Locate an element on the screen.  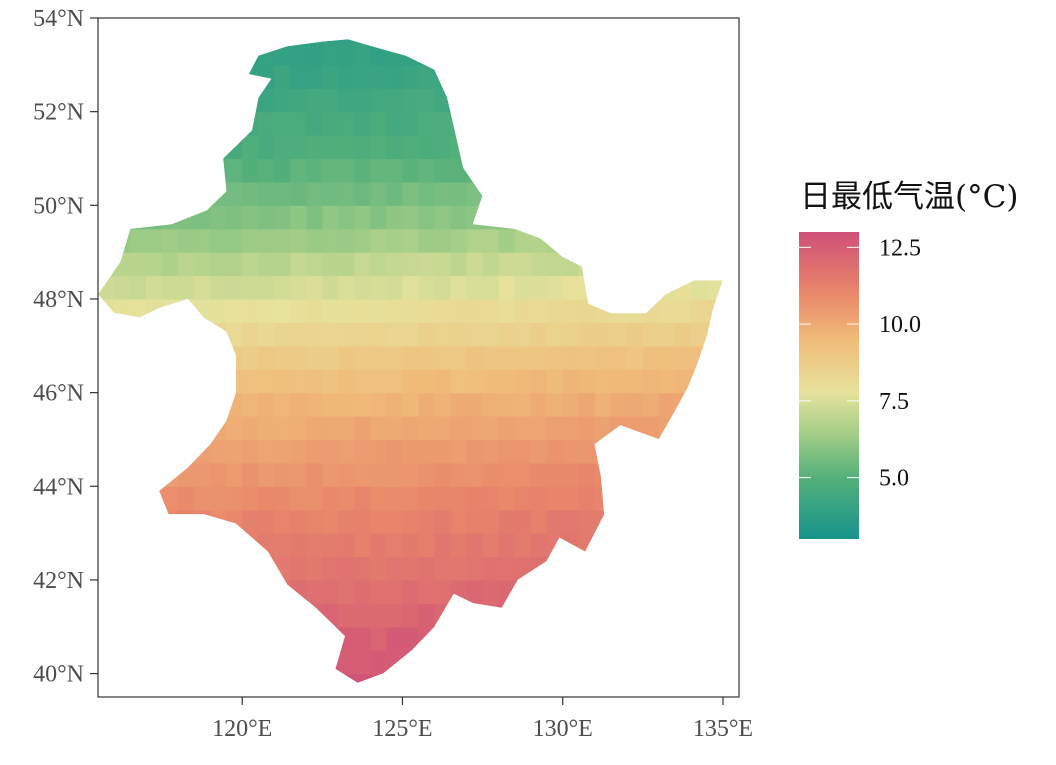
y-tick-label: 50°N is located at coordinates (58, 206).